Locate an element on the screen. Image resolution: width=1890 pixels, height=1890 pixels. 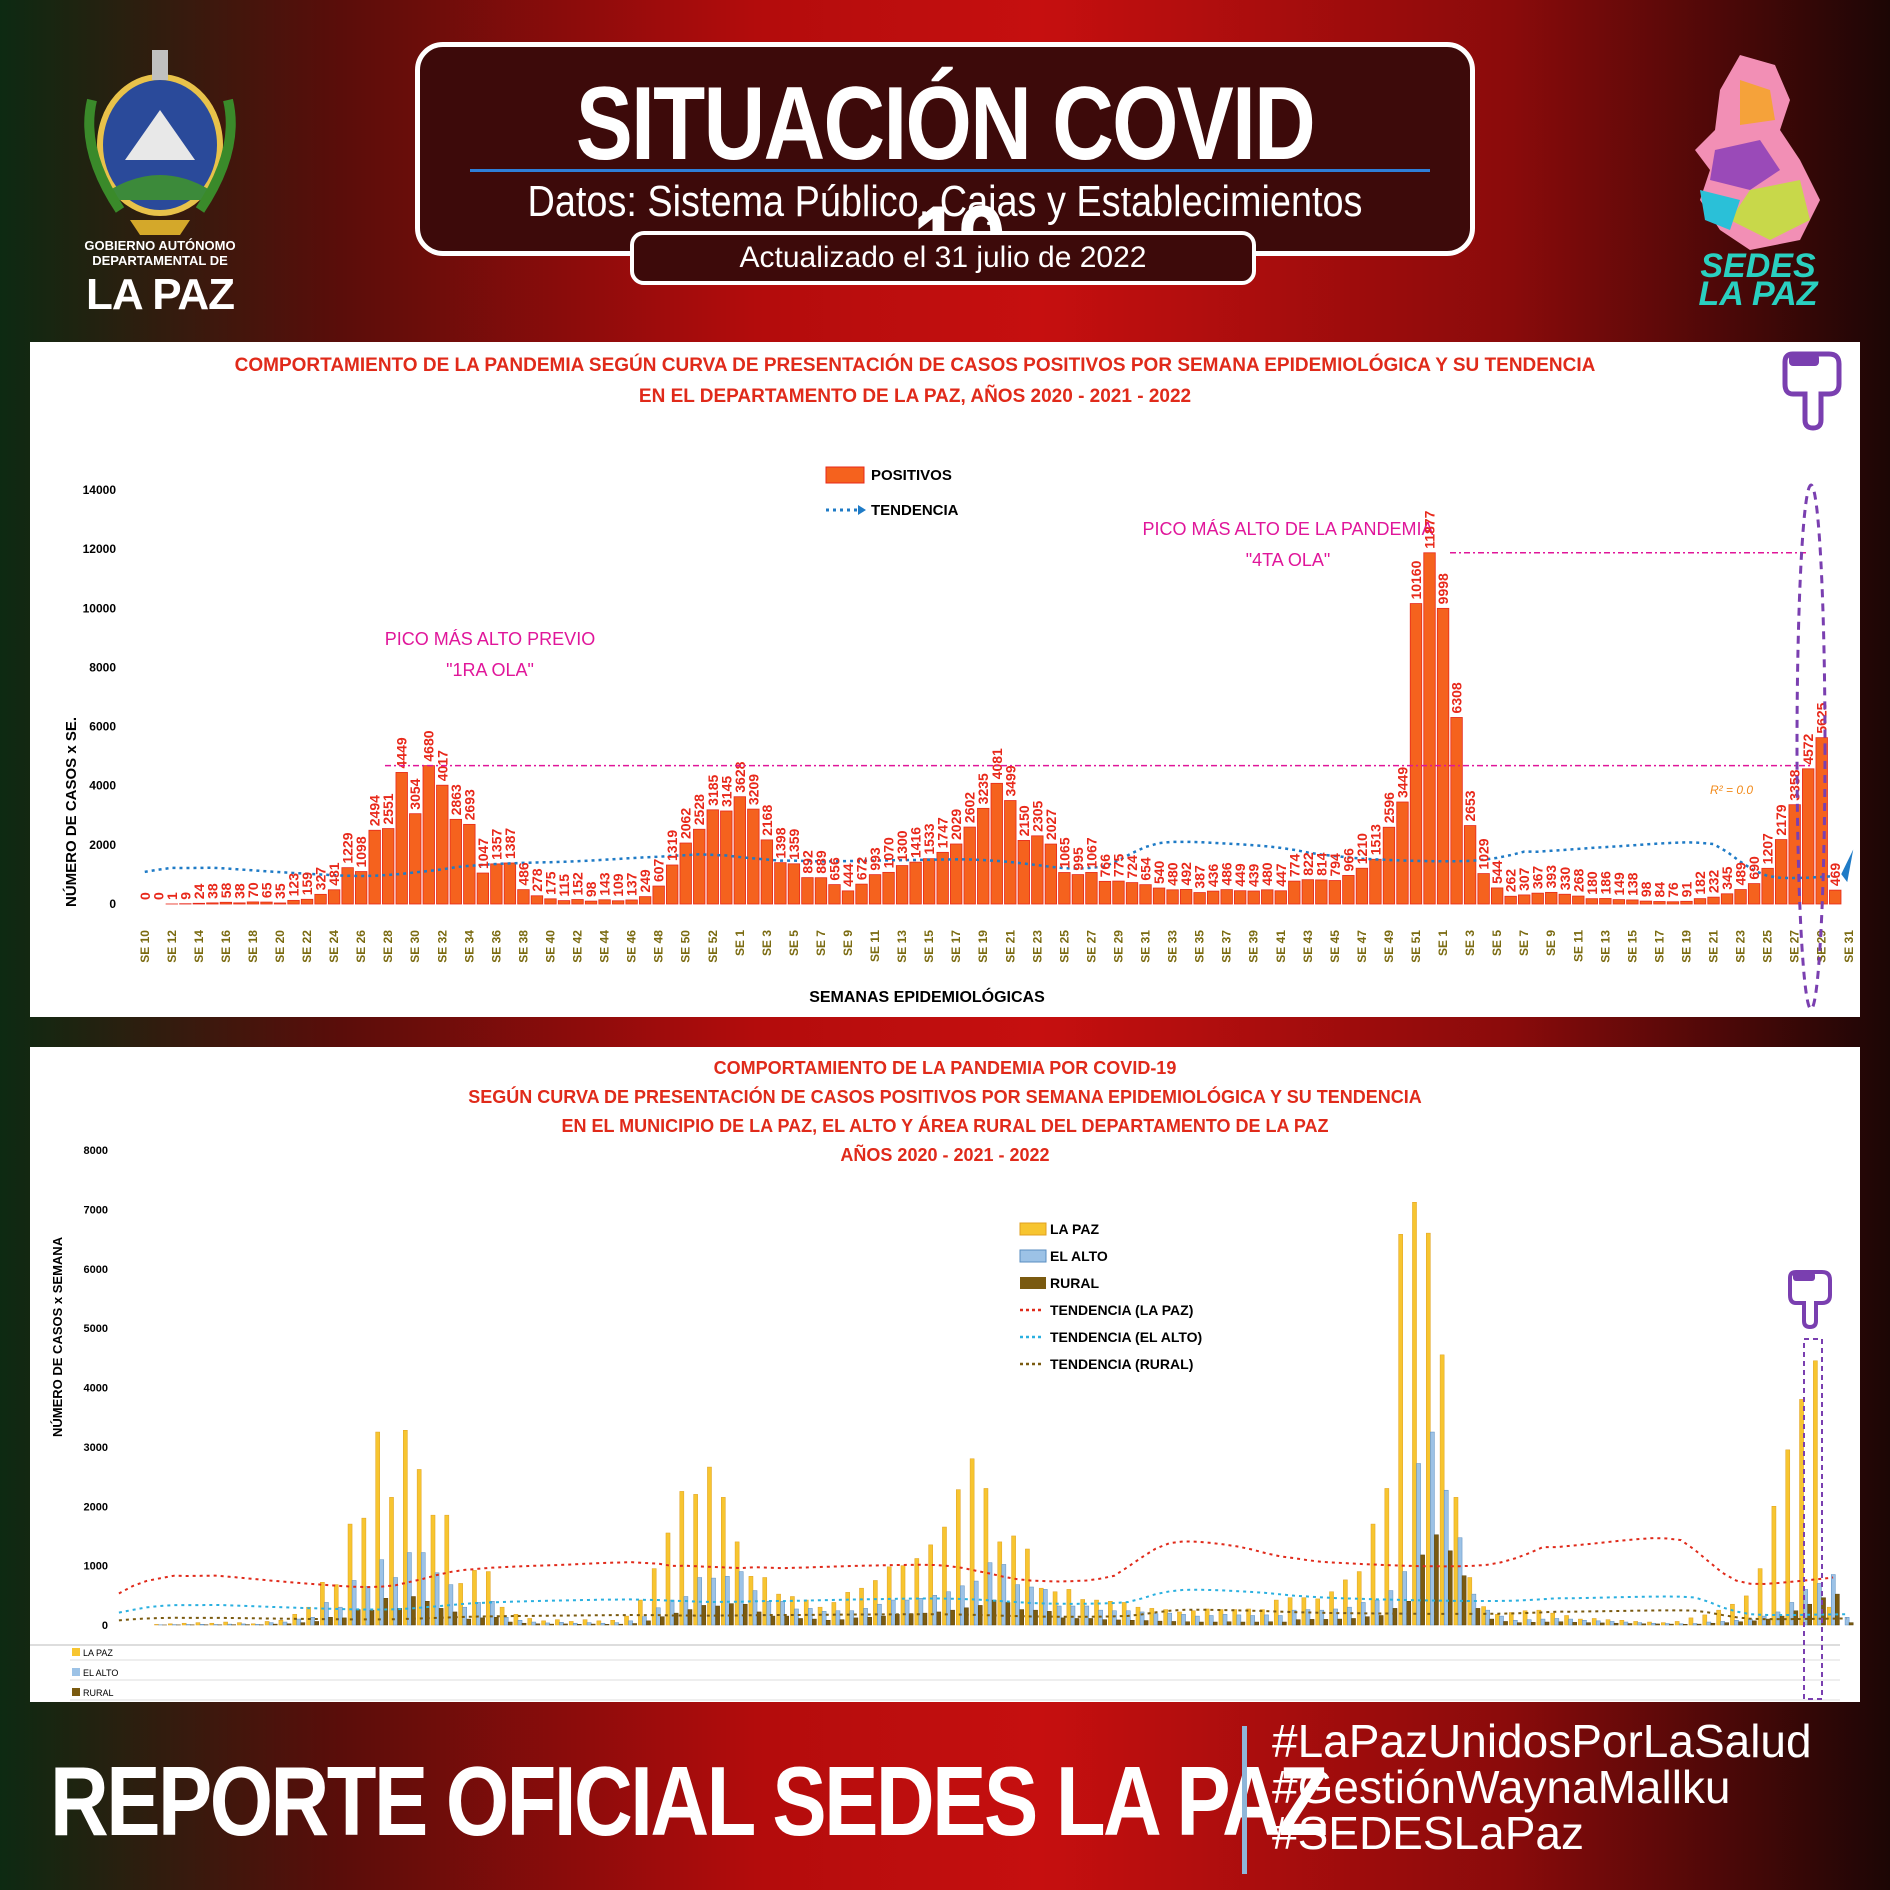
positivos-data-label: 486 is located at coordinates (523, 874).